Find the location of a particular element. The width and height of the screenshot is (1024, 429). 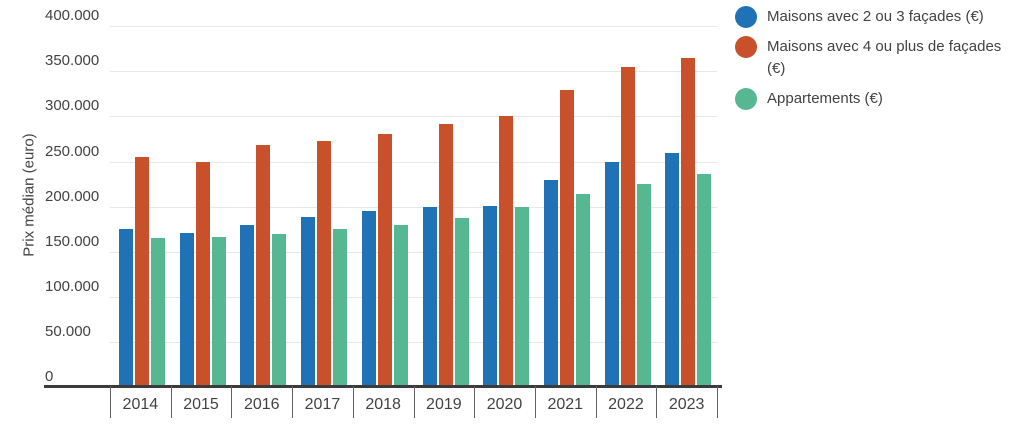

bar-appartements-2015 is located at coordinates (218, 312).